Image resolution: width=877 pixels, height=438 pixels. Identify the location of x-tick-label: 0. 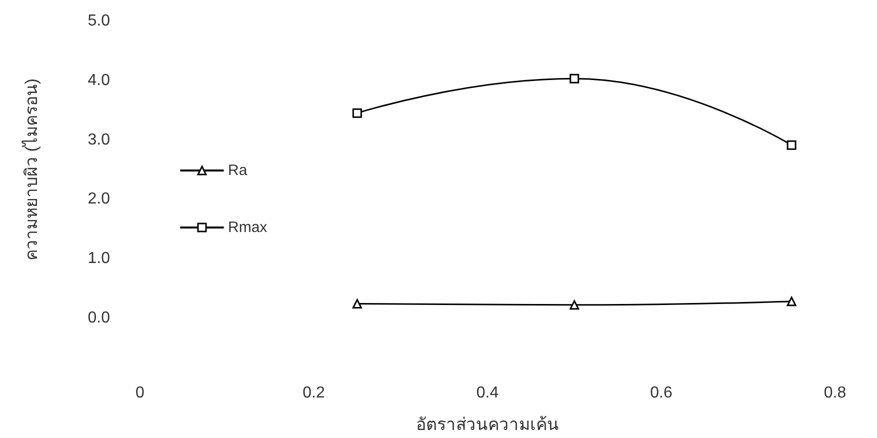
(140, 393).